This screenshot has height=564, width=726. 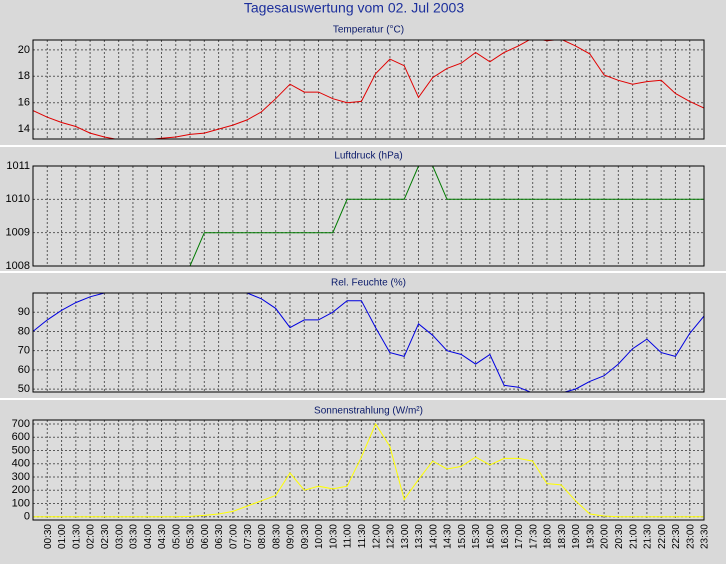 What do you see at coordinates (176, 536) in the screenshot?
I see `x-tick-label: 05:00` at bounding box center [176, 536].